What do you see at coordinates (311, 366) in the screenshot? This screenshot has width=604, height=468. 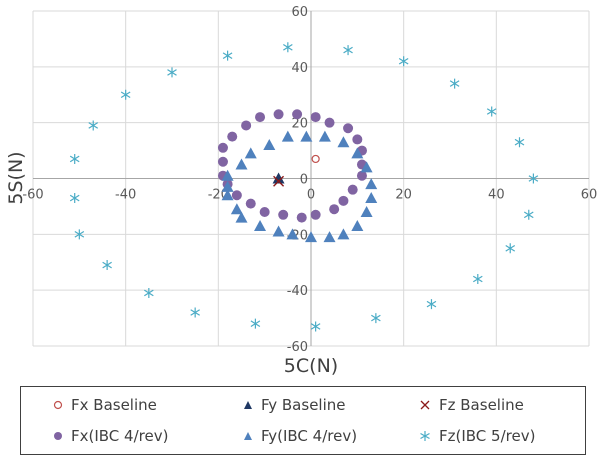 I see `x-axis-title: 5C(N)` at bounding box center [311, 366].